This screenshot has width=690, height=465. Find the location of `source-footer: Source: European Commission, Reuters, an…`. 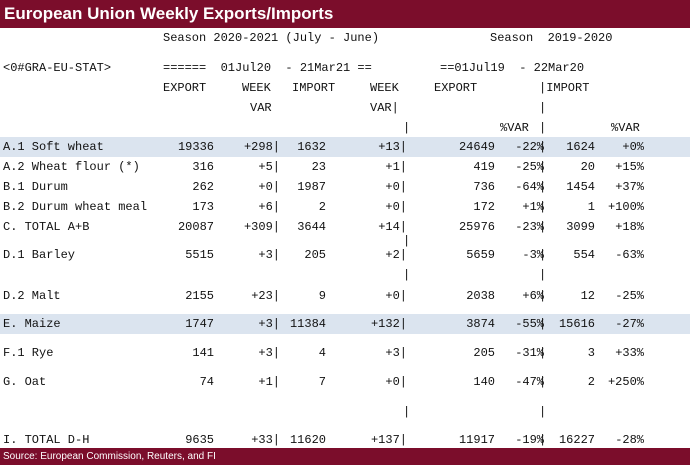

source-footer: Source: European Commission, Reuters, an… is located at coordinates (345, 456).